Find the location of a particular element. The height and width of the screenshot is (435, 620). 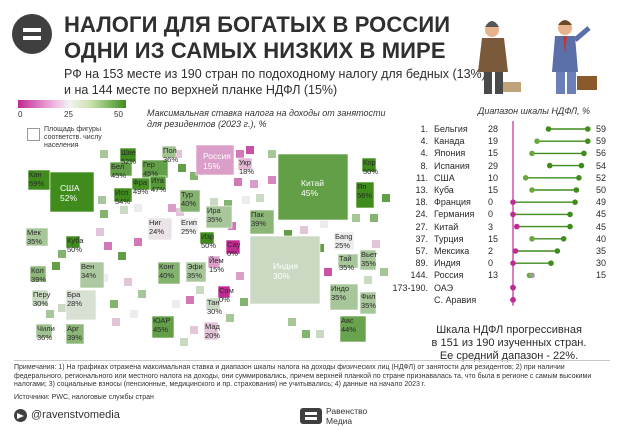

country-name: ОАЭ is located at coordinates (444, 287).